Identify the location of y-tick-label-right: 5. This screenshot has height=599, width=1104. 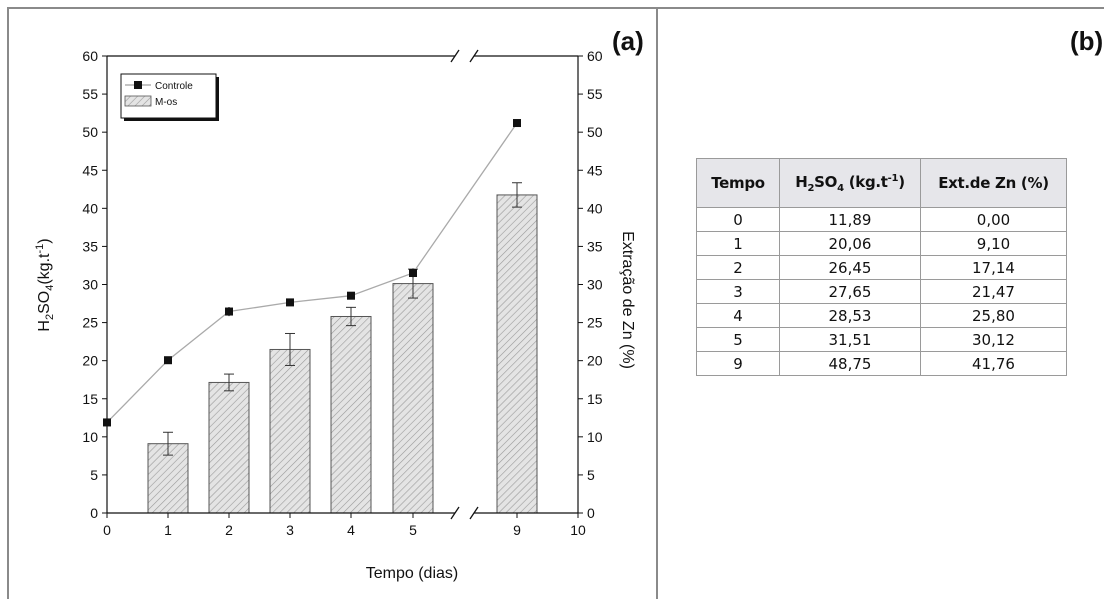
(591, 475).